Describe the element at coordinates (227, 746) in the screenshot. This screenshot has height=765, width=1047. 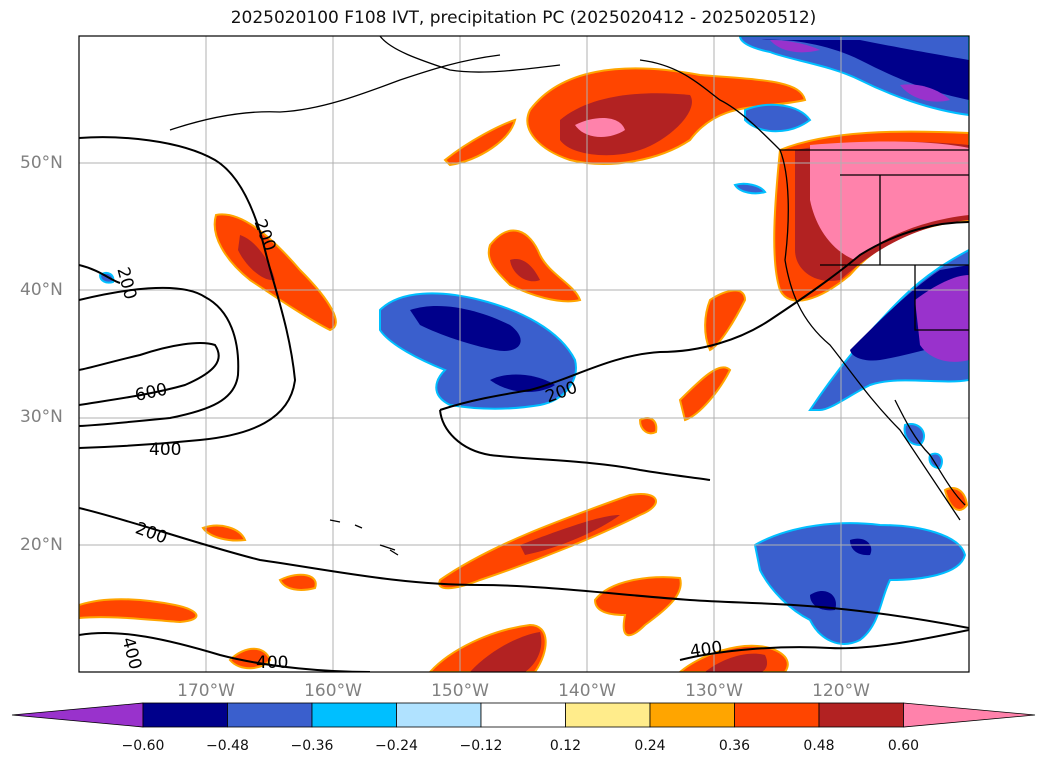
I see `colorbar-tick-label: −0.48` at that location.